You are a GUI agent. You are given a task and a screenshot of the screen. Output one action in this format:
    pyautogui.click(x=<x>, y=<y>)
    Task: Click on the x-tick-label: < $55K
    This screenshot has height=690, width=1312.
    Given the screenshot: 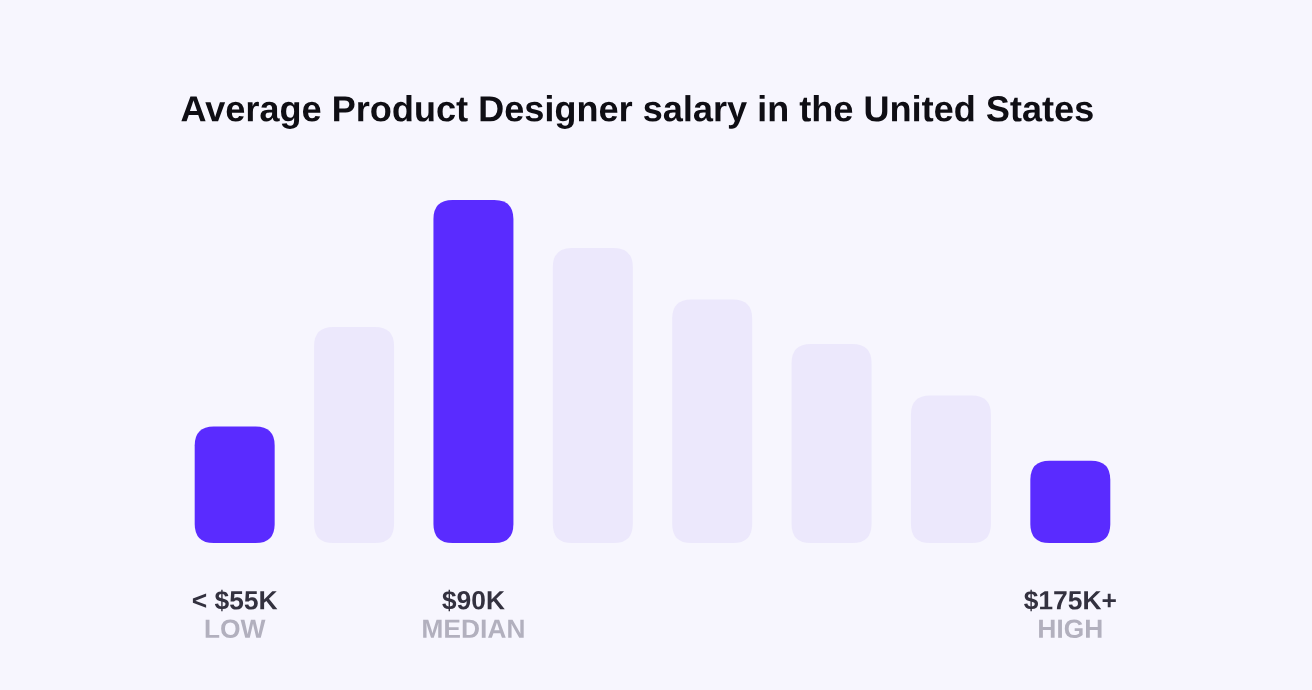 What is the action you would take?
    pyautogui.click(x=235, y=600)
    